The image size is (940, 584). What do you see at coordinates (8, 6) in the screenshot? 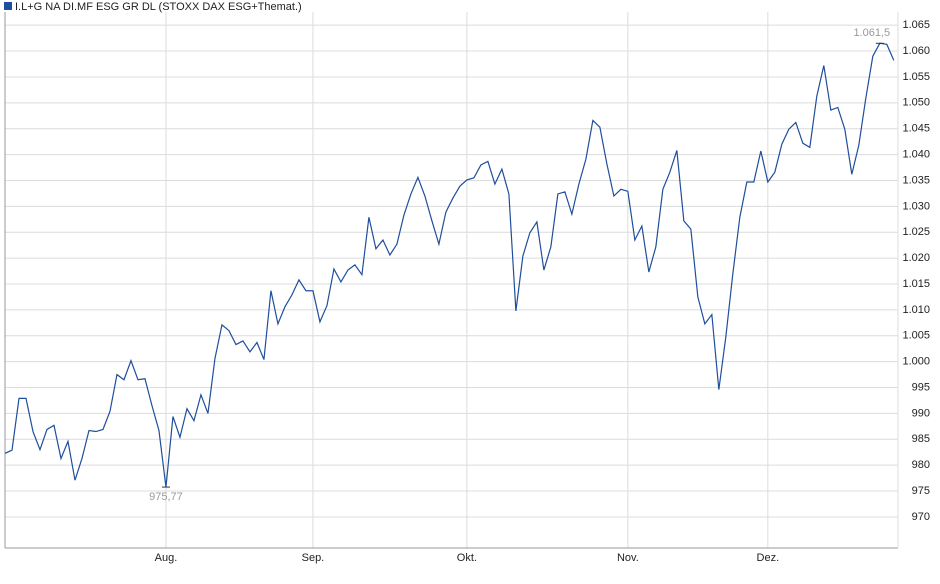
I see `legend-swatch` at bounding box center [8, 6].